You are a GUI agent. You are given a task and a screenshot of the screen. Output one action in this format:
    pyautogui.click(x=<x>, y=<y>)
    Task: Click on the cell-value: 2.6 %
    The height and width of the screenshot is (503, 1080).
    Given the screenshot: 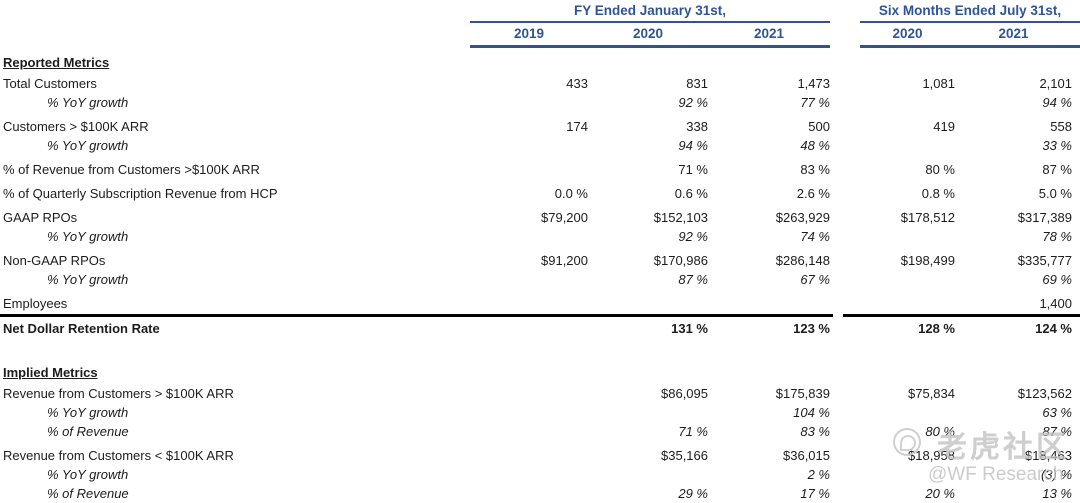 What is the action you would take?
    pyautogui.click(x=813, y=193)
    